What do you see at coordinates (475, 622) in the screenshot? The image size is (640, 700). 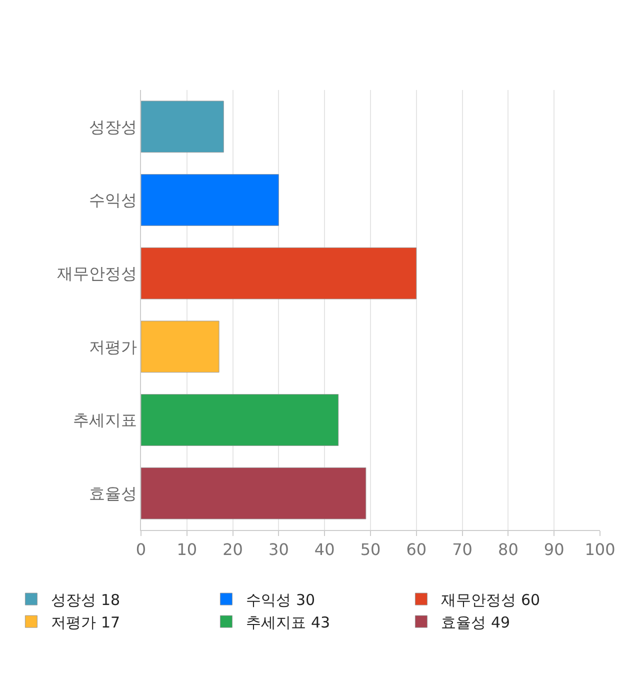 I see `legend-label: 효율성 49` at bounding box center [475, 622].